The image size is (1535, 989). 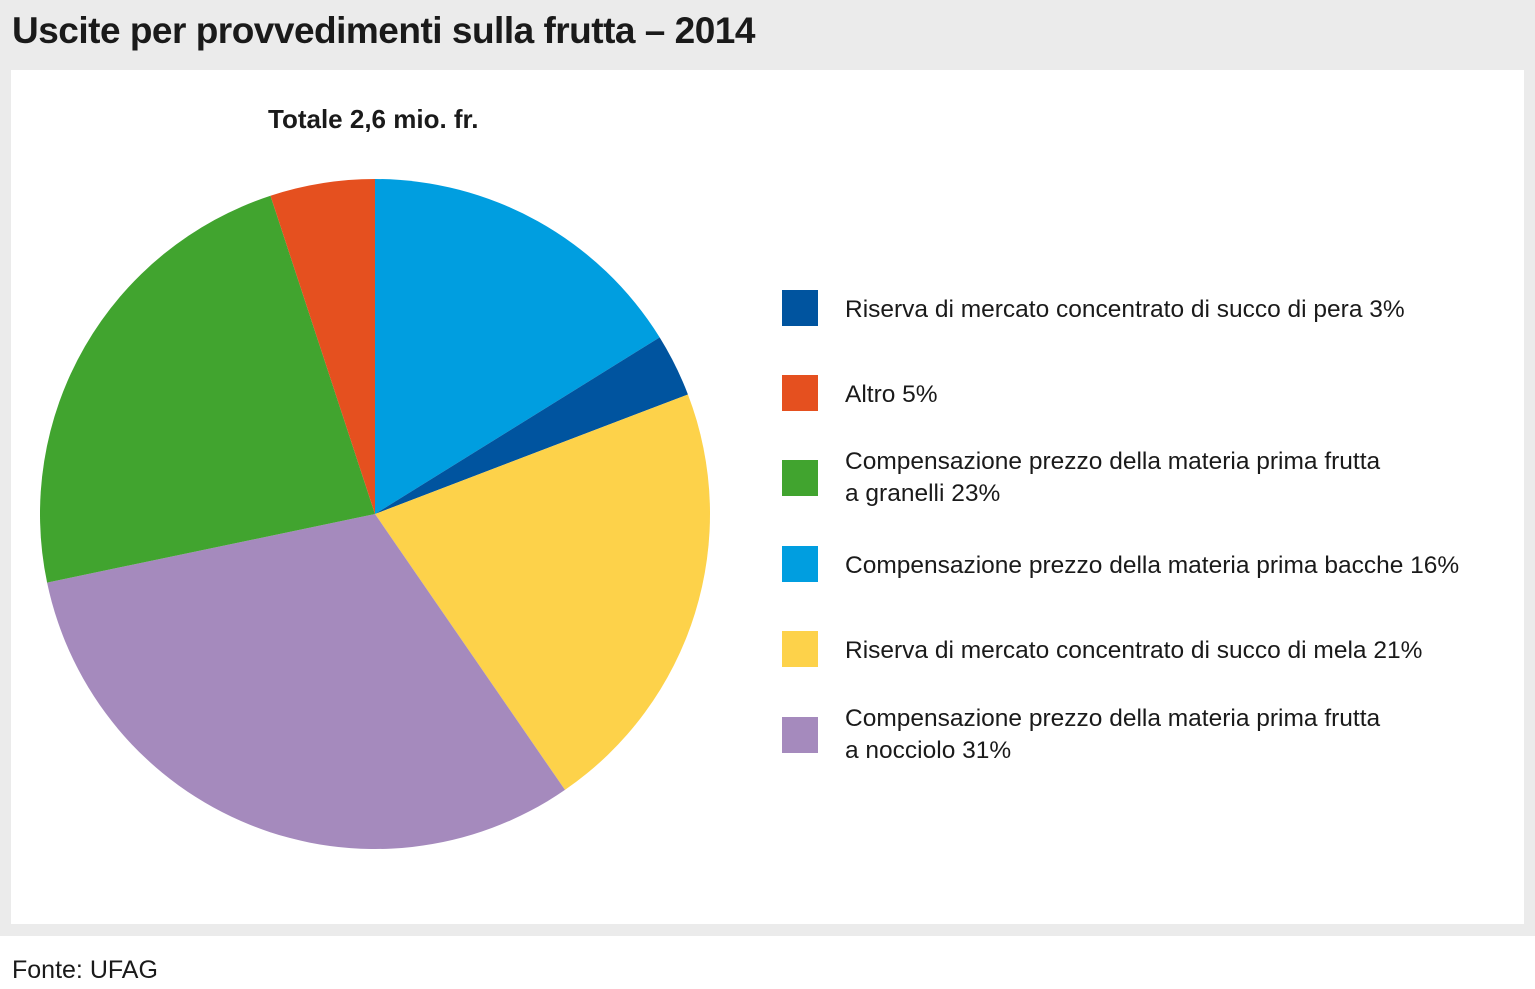 I want to click on legend-swatch-pera, so click(x=800, y=308).